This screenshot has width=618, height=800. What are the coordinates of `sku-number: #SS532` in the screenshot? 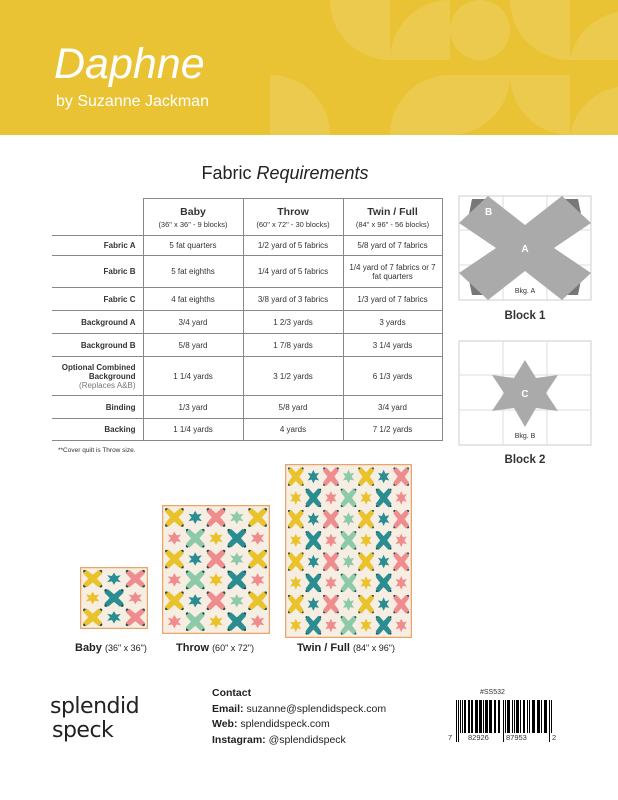 It's located at (492, 692).